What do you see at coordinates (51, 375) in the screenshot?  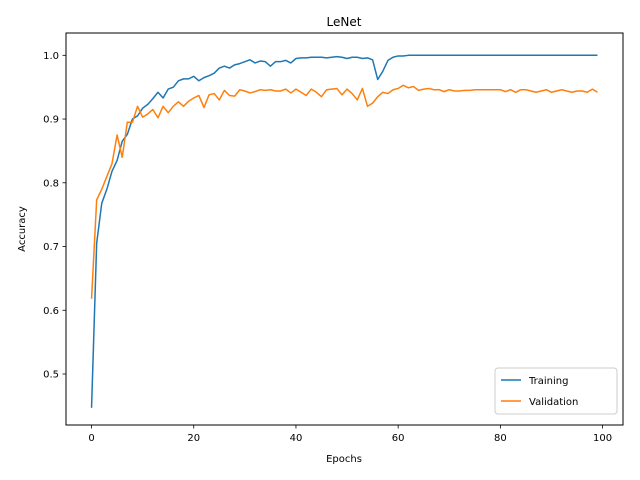 I see `y-tick-label: 0.5` at bounding box center [51, 375].